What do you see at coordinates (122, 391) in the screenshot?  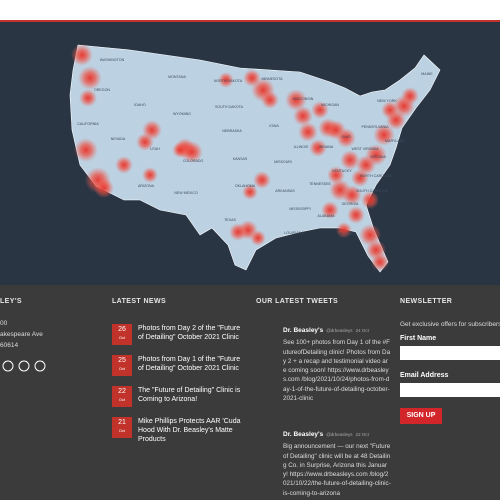 I see `news-day: 22` at bounding box center [122, 391].